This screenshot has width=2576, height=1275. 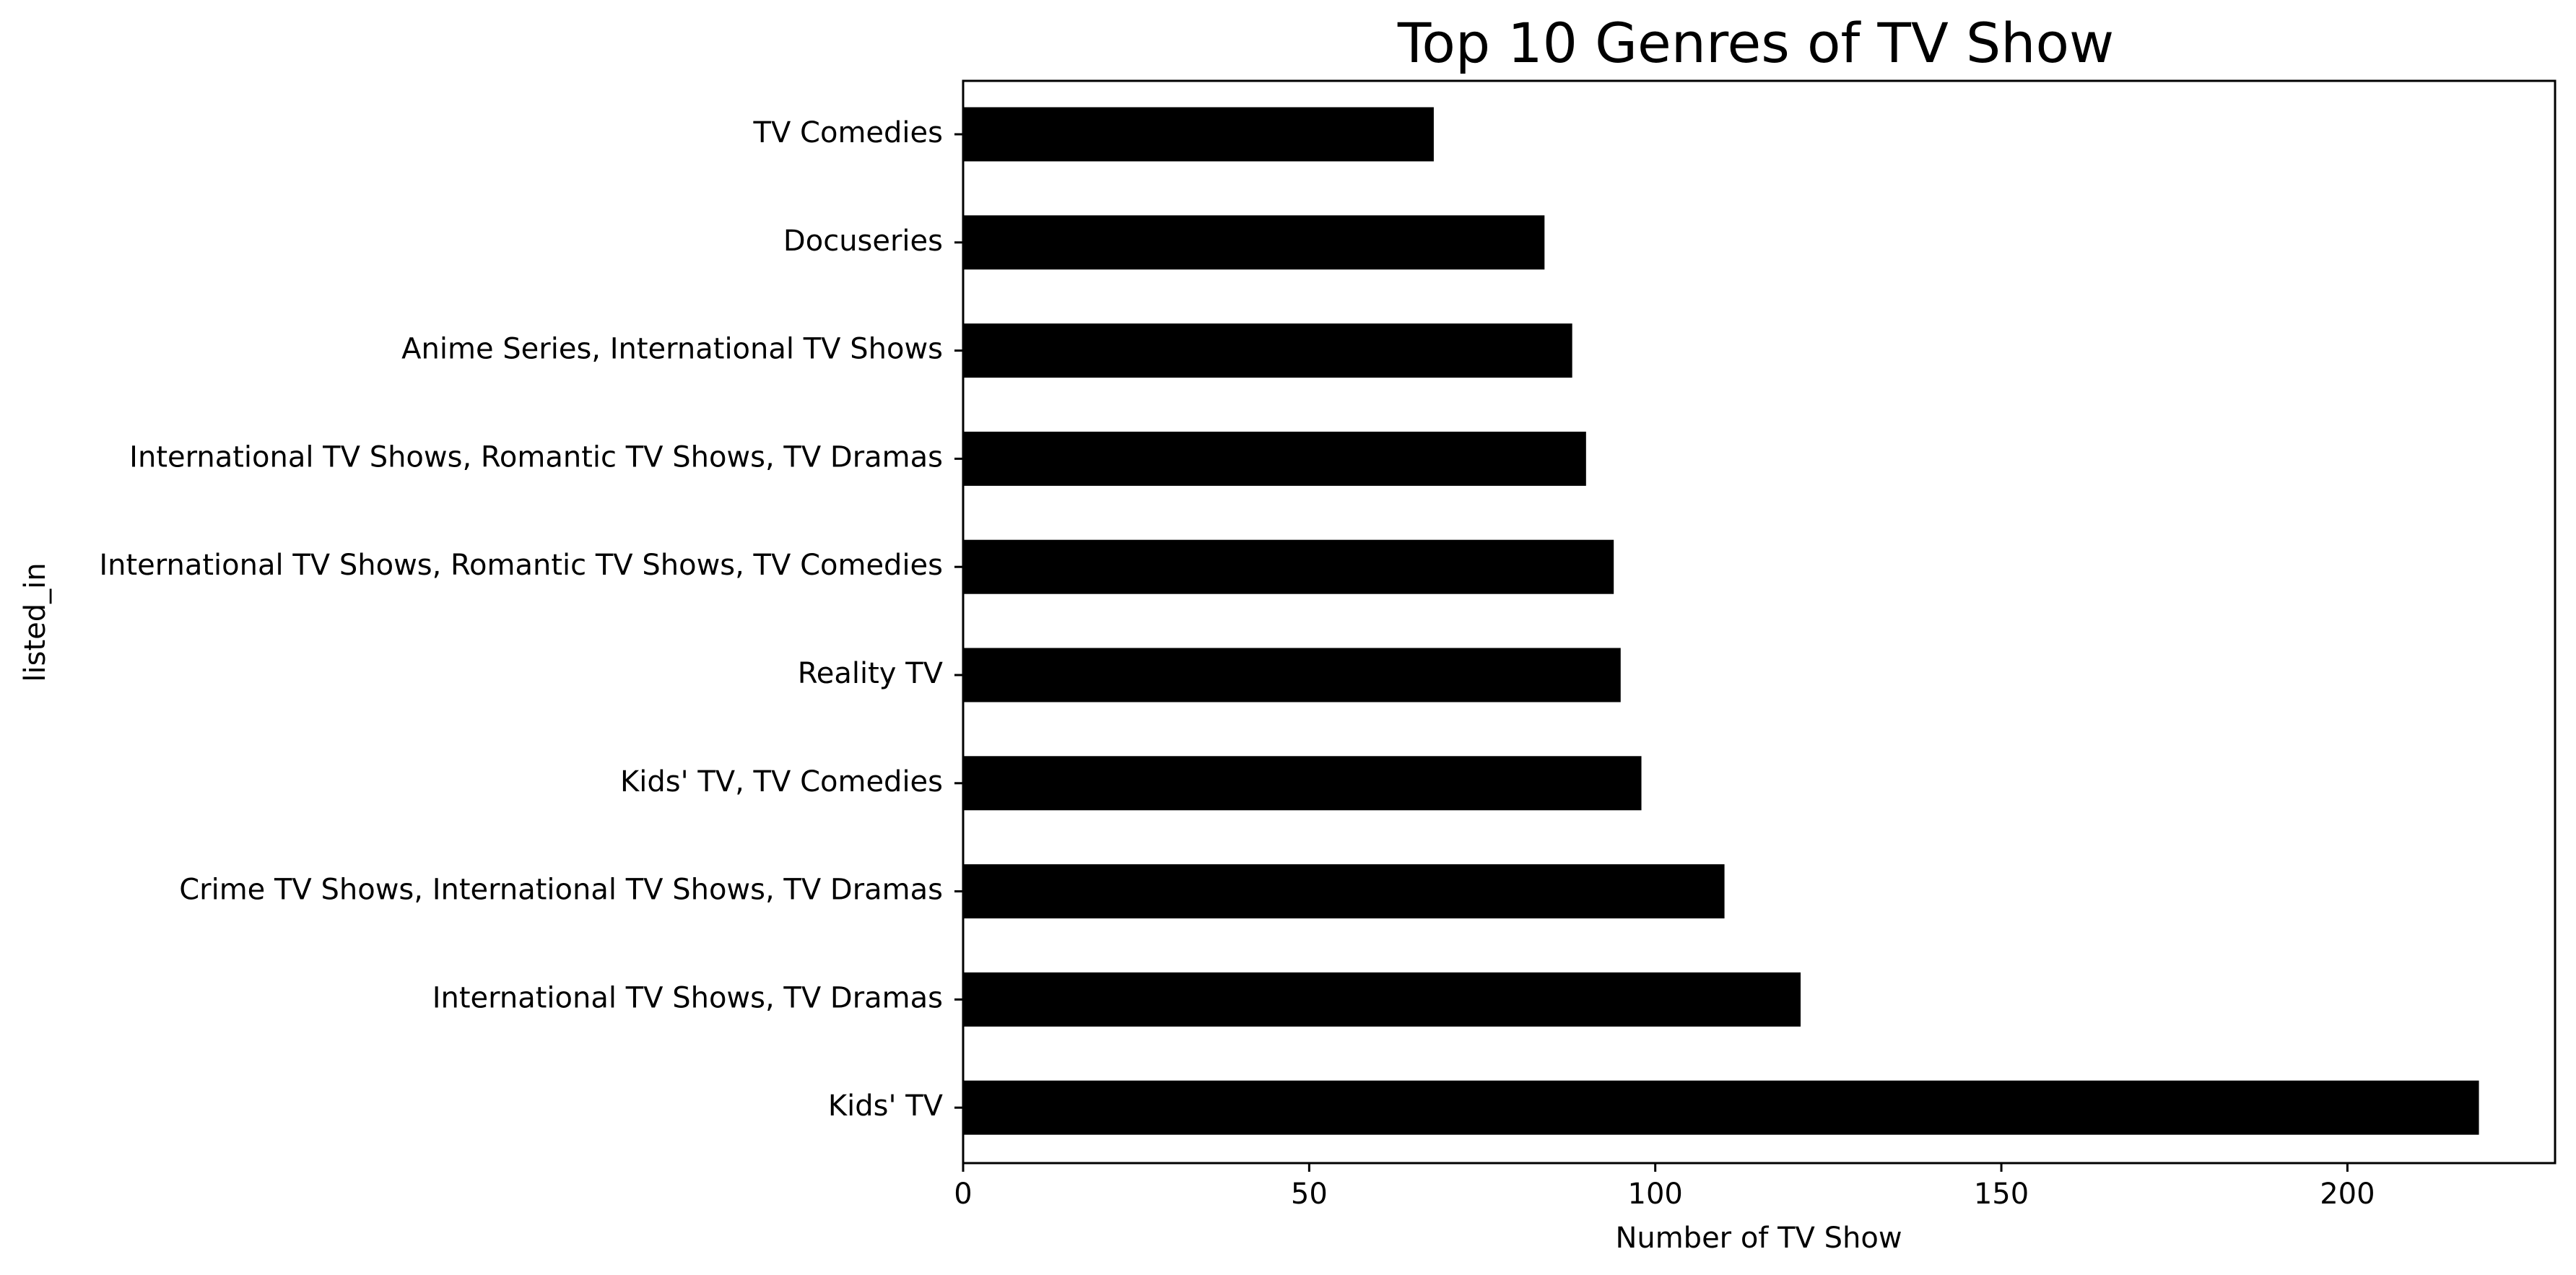 What do you see at coordinates (2347, 1194) in the screenshot?
I see `x-tick-label: 200` at bounding box center [2347, 1194].